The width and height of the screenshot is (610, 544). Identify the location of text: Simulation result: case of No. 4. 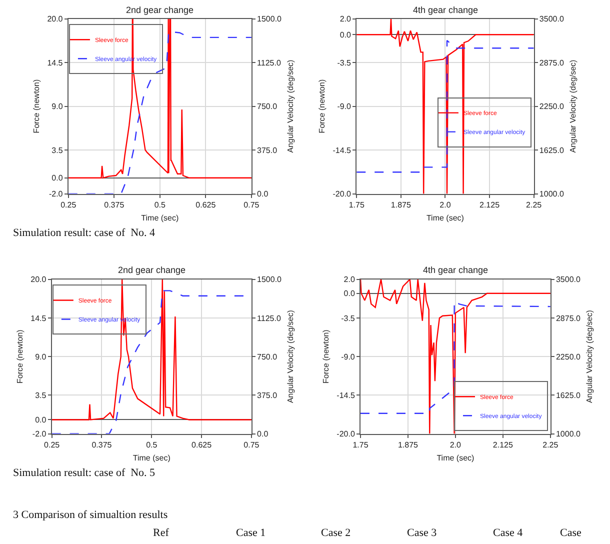
(84, 233).